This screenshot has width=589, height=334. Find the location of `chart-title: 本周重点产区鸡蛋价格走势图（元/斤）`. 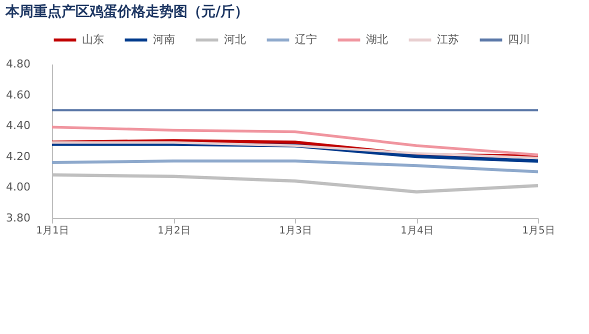

chart-title: 本周重点产区鸡蛋价格走势图（元/斤） is located at coordinates (126, 11).